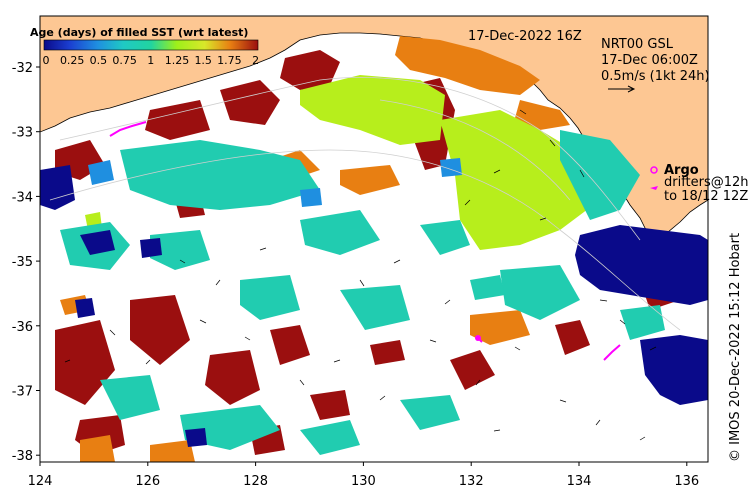  Describe the element at coordinates (654, 170) in the screenshot. I see `argo-legend-marker` at that location.